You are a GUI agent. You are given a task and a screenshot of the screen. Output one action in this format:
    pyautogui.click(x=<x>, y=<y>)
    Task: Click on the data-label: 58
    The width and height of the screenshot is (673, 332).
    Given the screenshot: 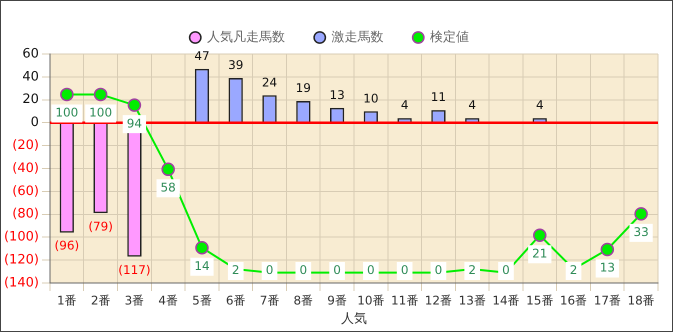 What is the action you would take?
    pyautogui.click(x=168, y=187)
    